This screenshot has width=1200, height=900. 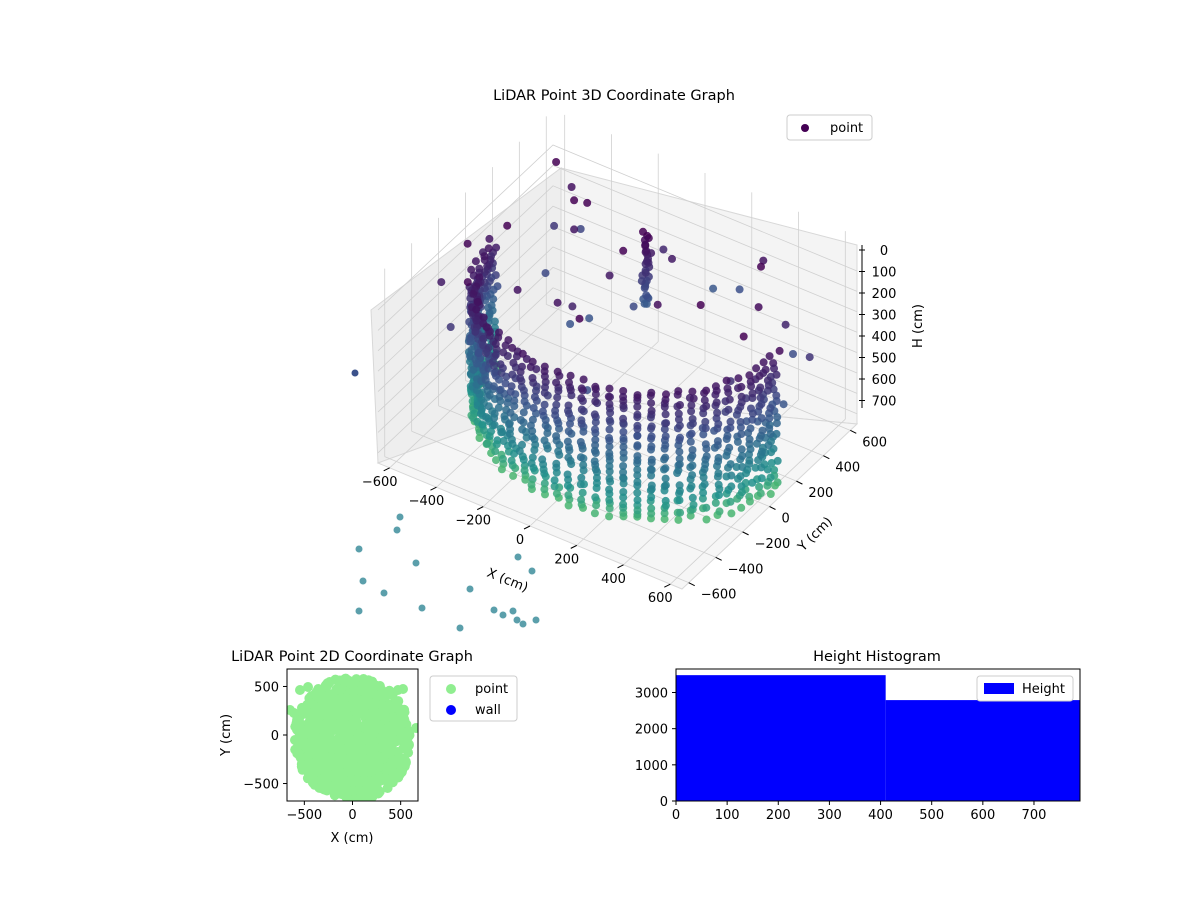 I want to click on hist-frame, so click(x=878, y=735).